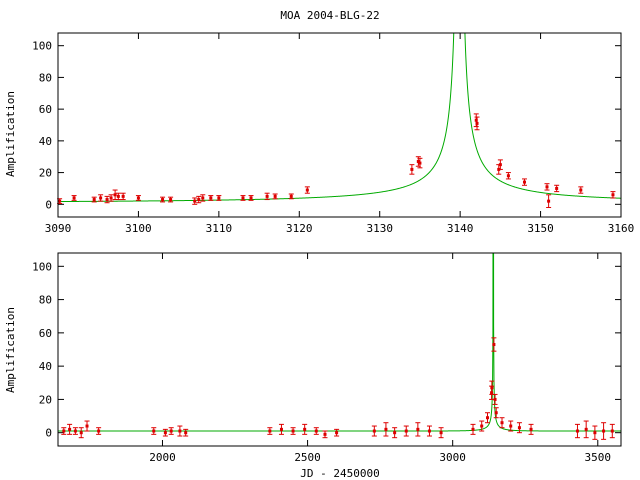  What do you see at coordinates (48, 433) in the screenshot?
I see `bottom-ytick-label: 0` at bounding box center [48, 433].